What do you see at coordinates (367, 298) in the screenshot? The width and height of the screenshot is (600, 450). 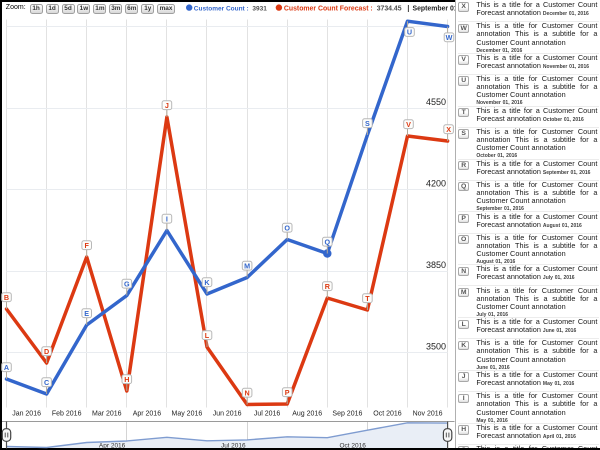 I see `svg-text: T` at bounding box center [367, 298].